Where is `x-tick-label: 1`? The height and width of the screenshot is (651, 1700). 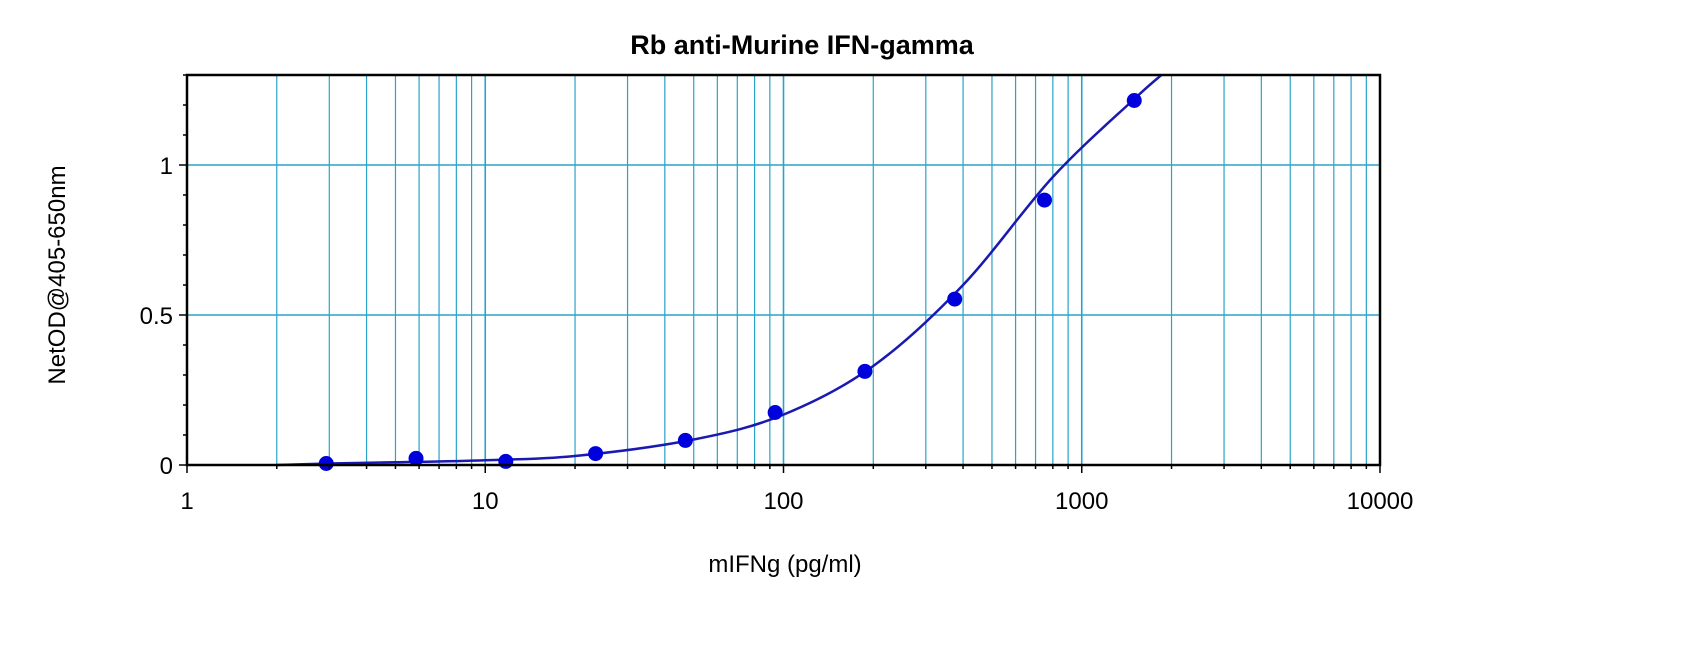 x-tick-label: 1 is located at coordinates (186, 501).